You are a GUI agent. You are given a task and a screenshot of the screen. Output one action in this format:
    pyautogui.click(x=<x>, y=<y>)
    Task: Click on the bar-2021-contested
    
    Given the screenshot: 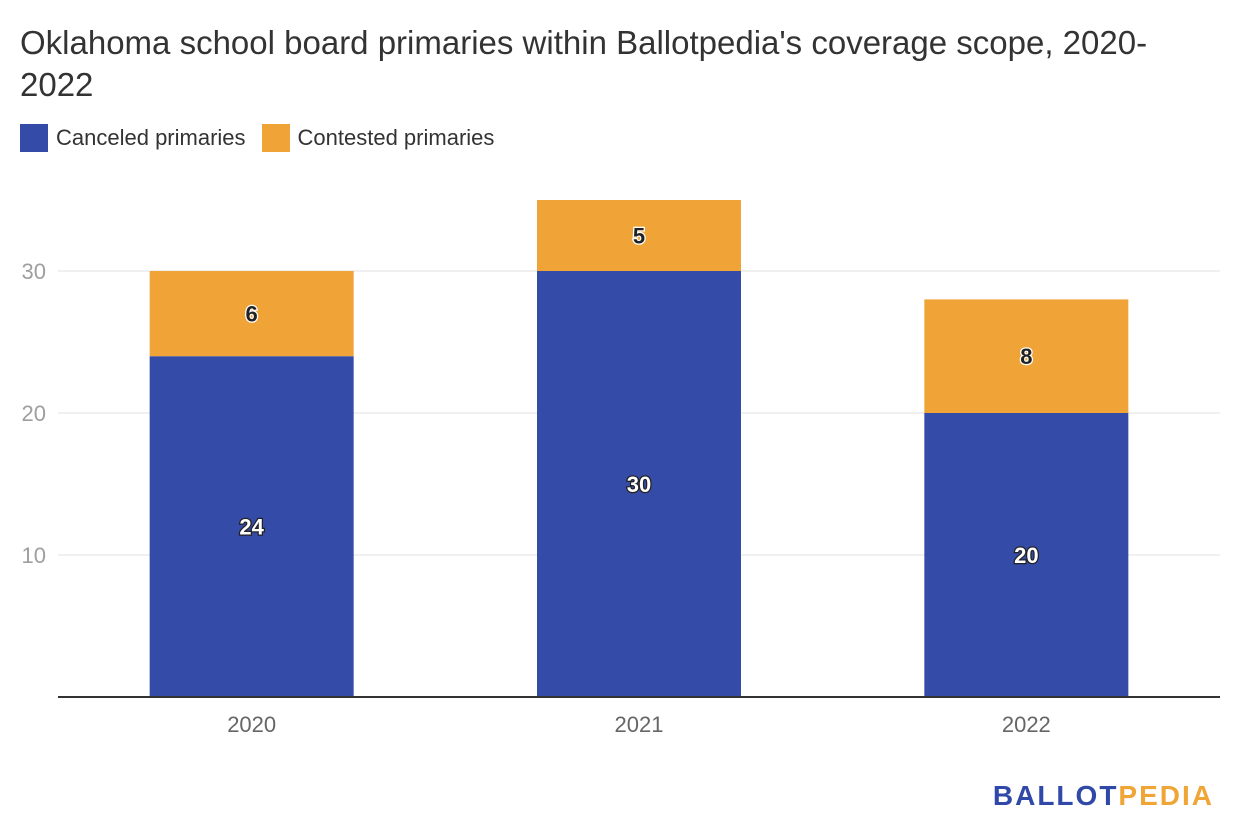 What is the action you would take?
    pyautogui.click(x=639, y=235)
    